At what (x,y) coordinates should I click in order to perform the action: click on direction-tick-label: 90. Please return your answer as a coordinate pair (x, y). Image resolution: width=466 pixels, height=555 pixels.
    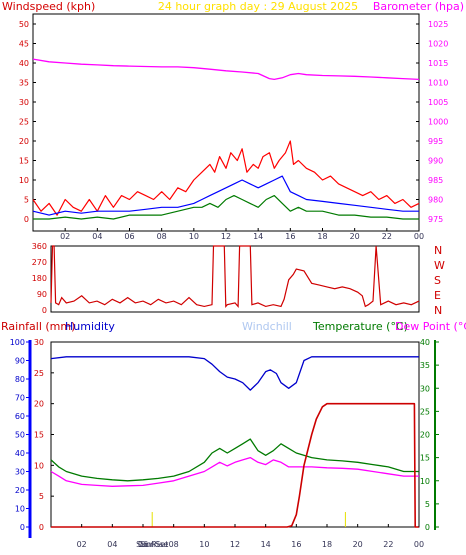
    Looking at the image, I should click on (42, 294).